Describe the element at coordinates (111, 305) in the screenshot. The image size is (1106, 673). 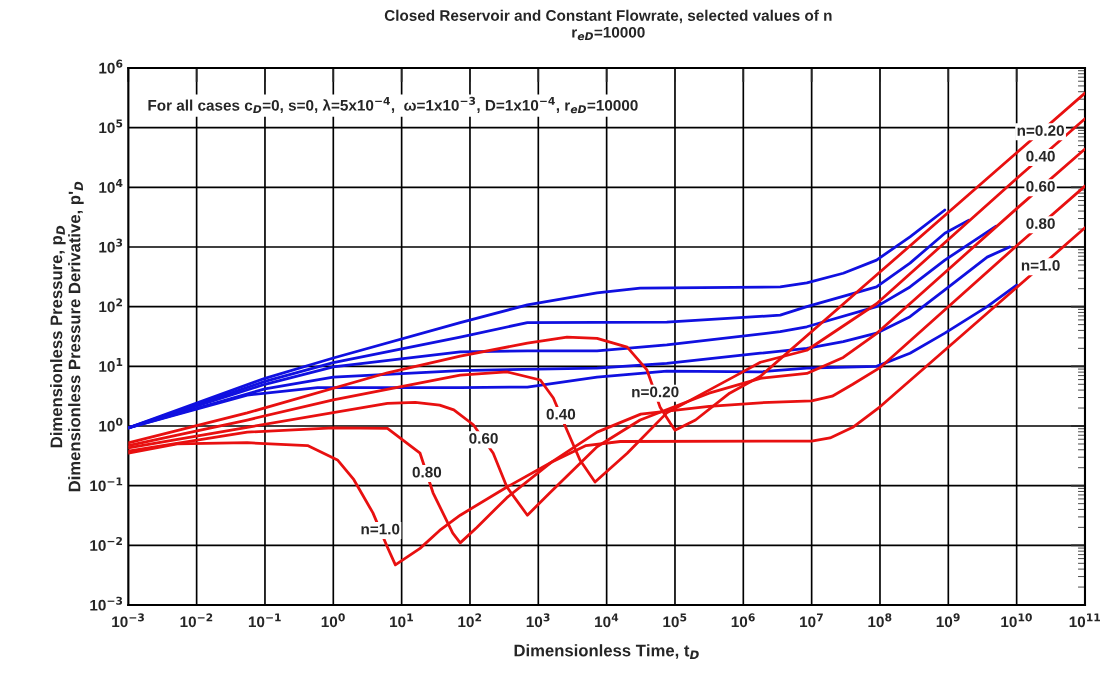
I see `y-tick-label: 10$^{2}$` at that location.